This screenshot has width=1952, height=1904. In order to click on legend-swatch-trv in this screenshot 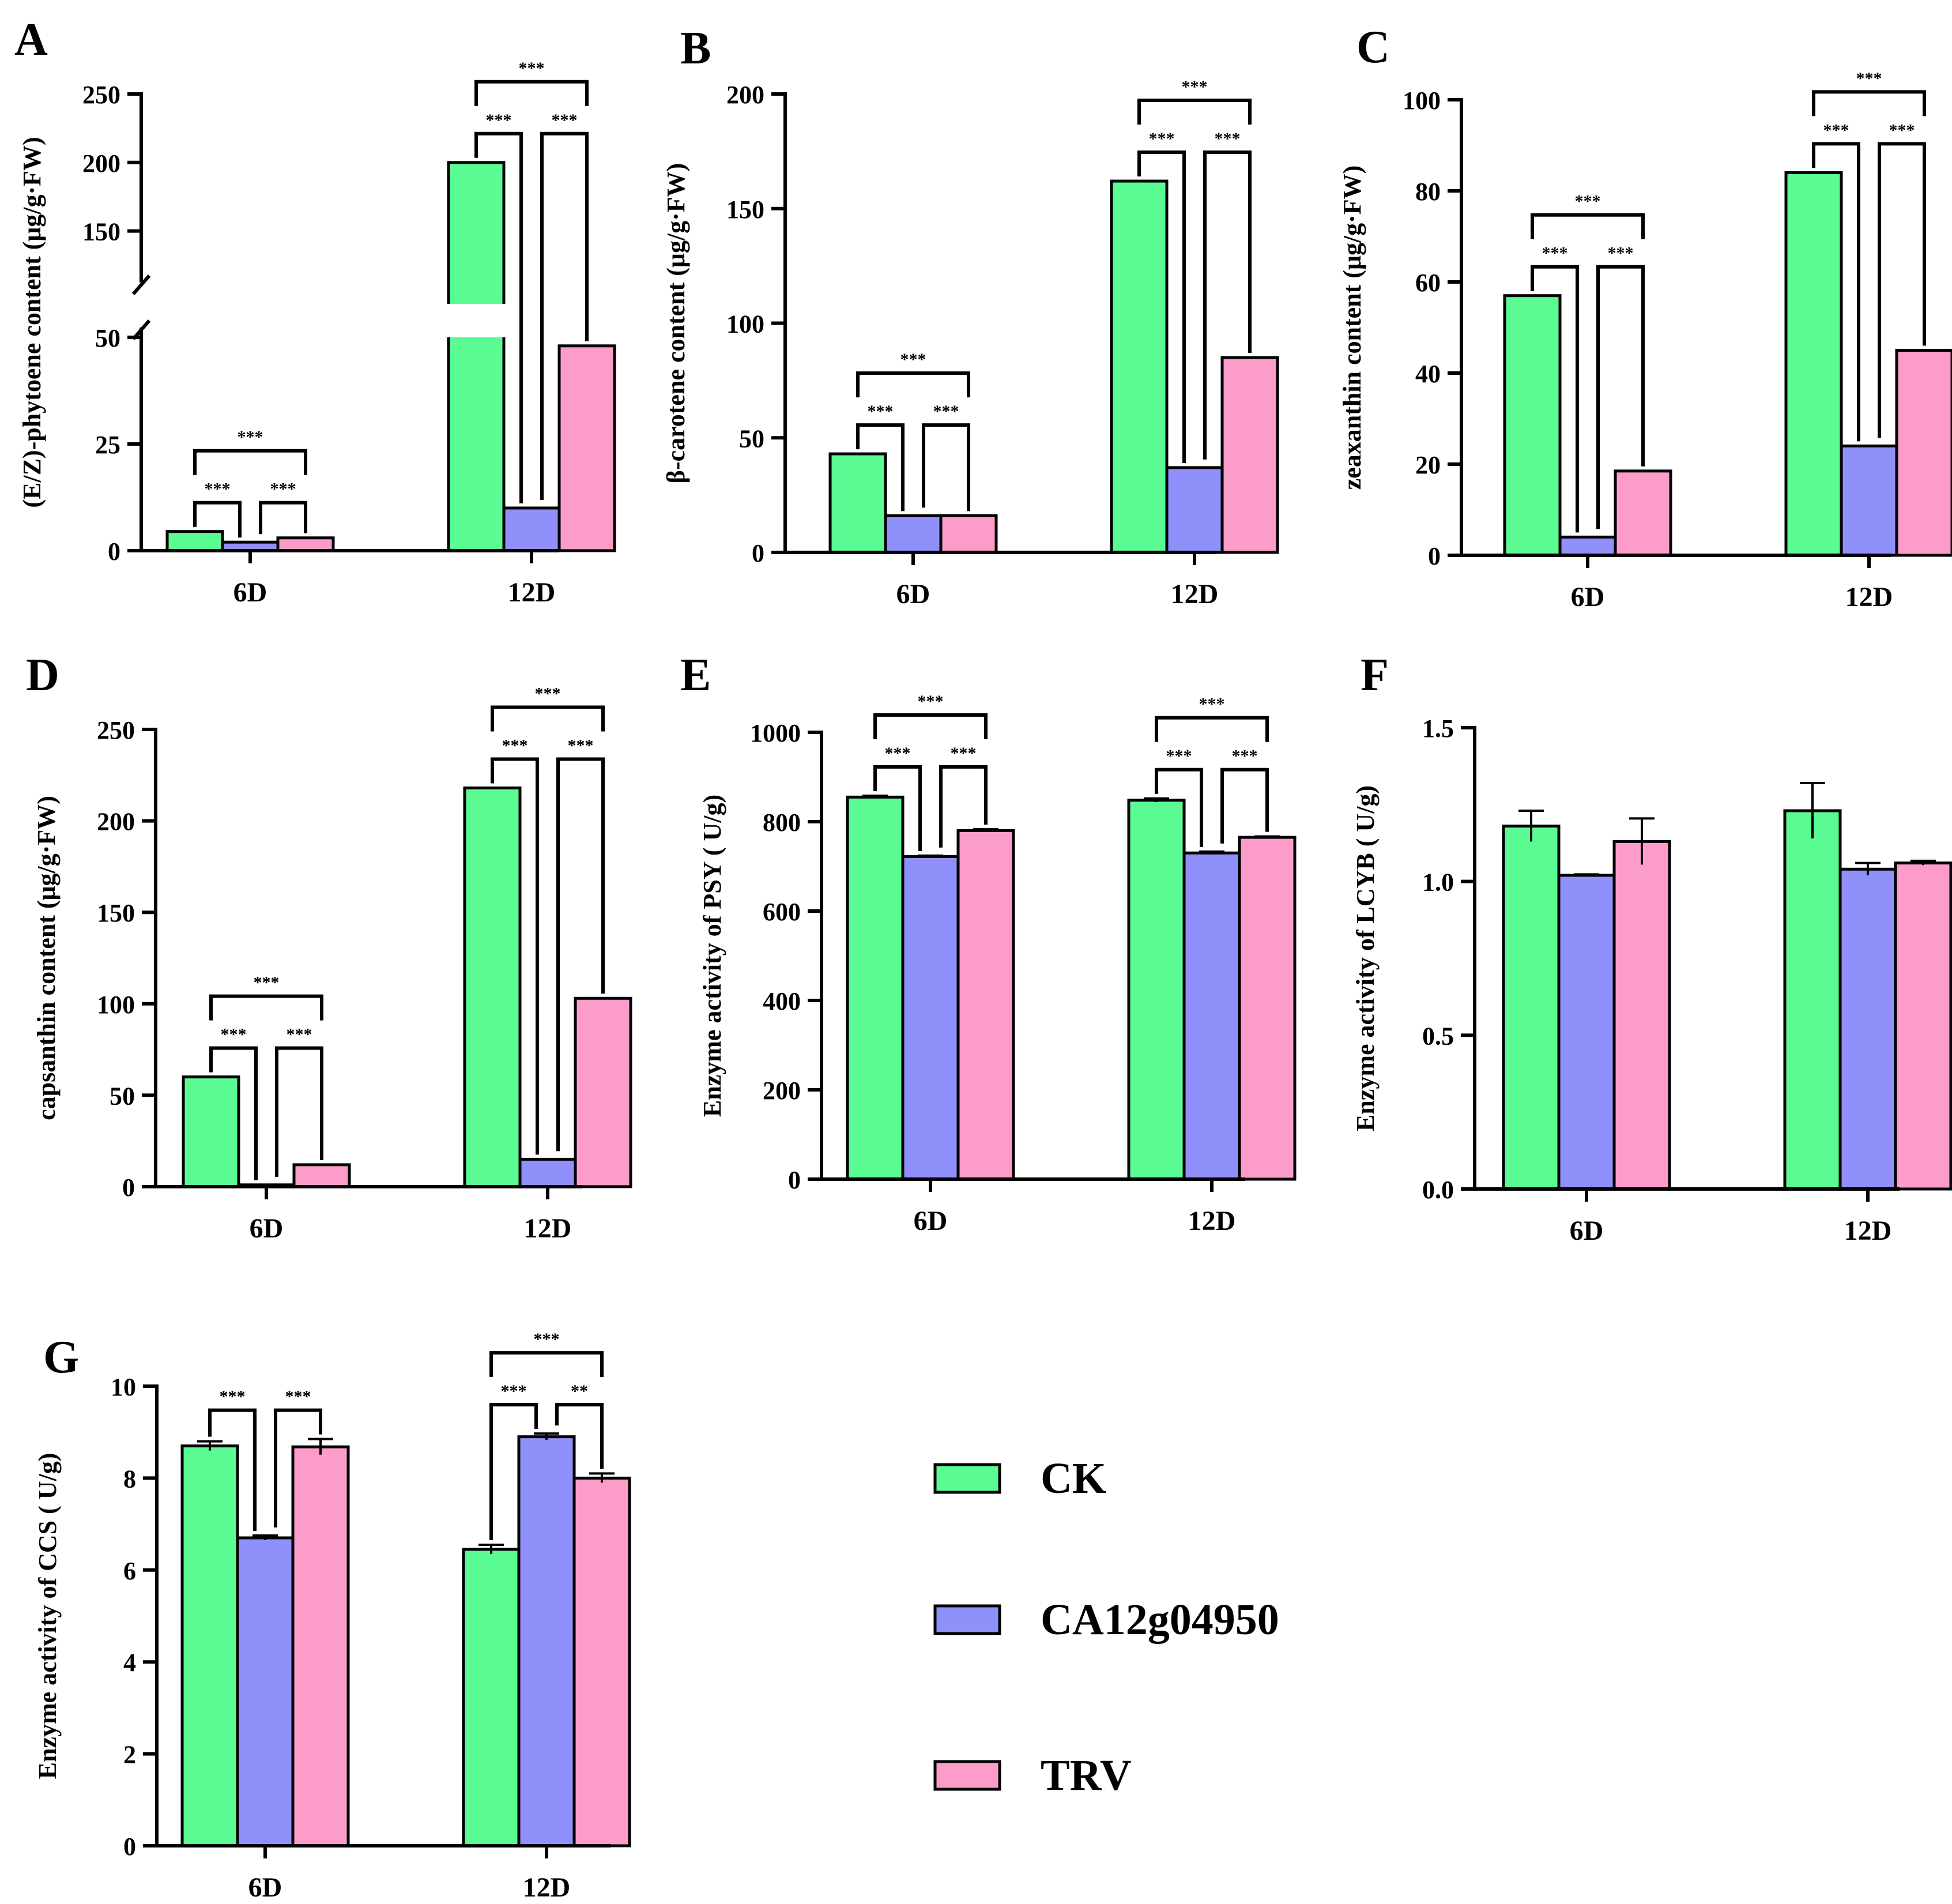, I will do `click(967, 1776)`.